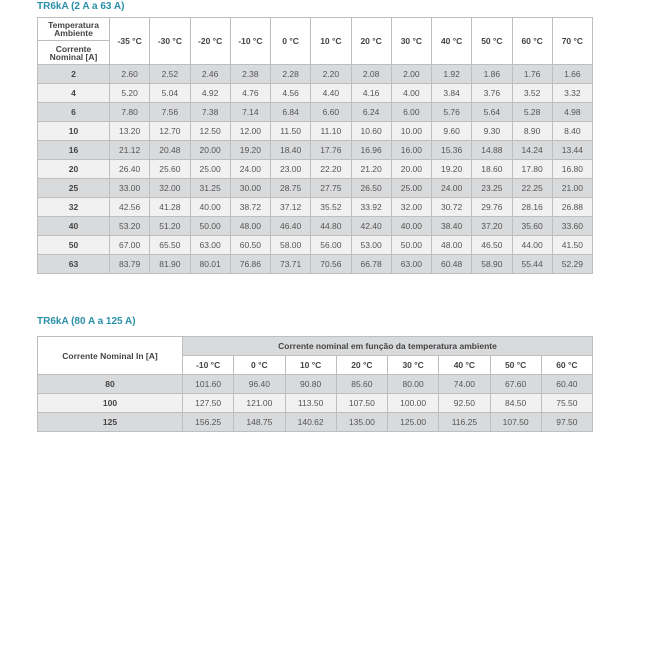 This screenshot has height=650, width=650. What do you see at coordinates (129, 150) in the screenshot?
I see `value-cell: 21.12` at bounding box center [129, 150].